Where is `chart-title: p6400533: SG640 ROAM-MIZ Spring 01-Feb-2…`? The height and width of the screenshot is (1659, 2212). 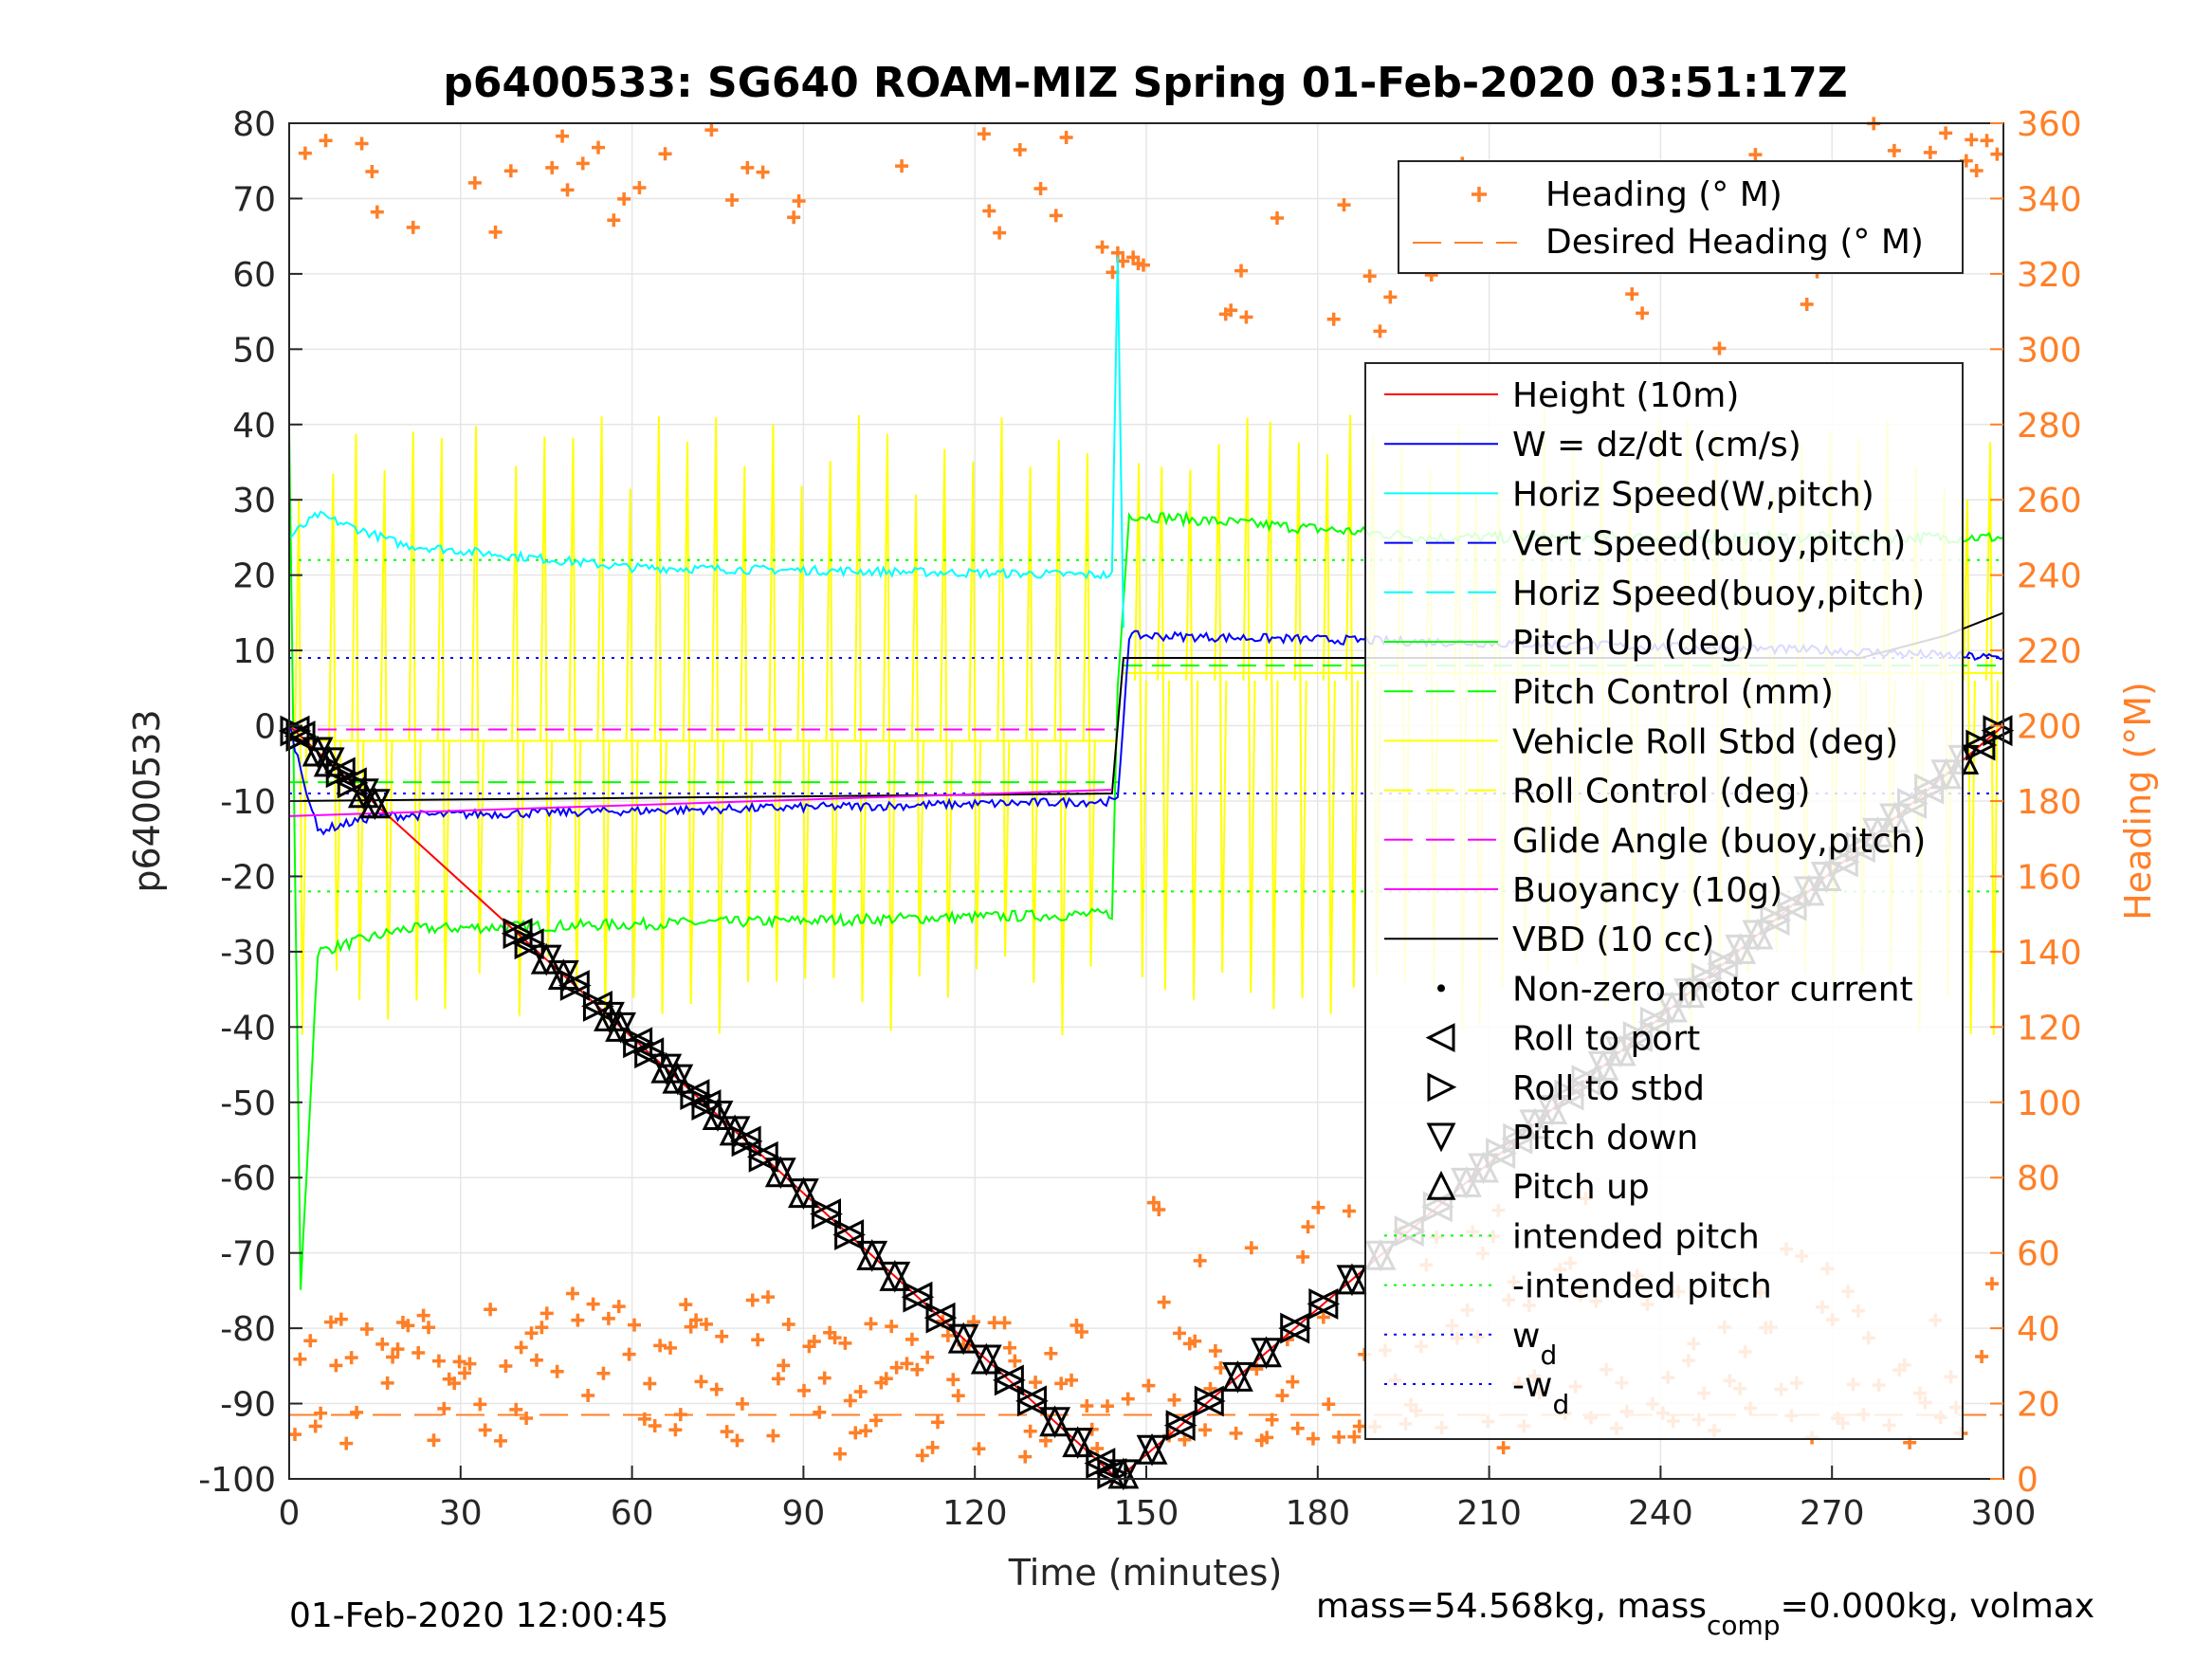 chart-title: p6400533: SG640 ROAM-MIZ Spring 01-Feb-2… is located at coordinates (1145, 83).